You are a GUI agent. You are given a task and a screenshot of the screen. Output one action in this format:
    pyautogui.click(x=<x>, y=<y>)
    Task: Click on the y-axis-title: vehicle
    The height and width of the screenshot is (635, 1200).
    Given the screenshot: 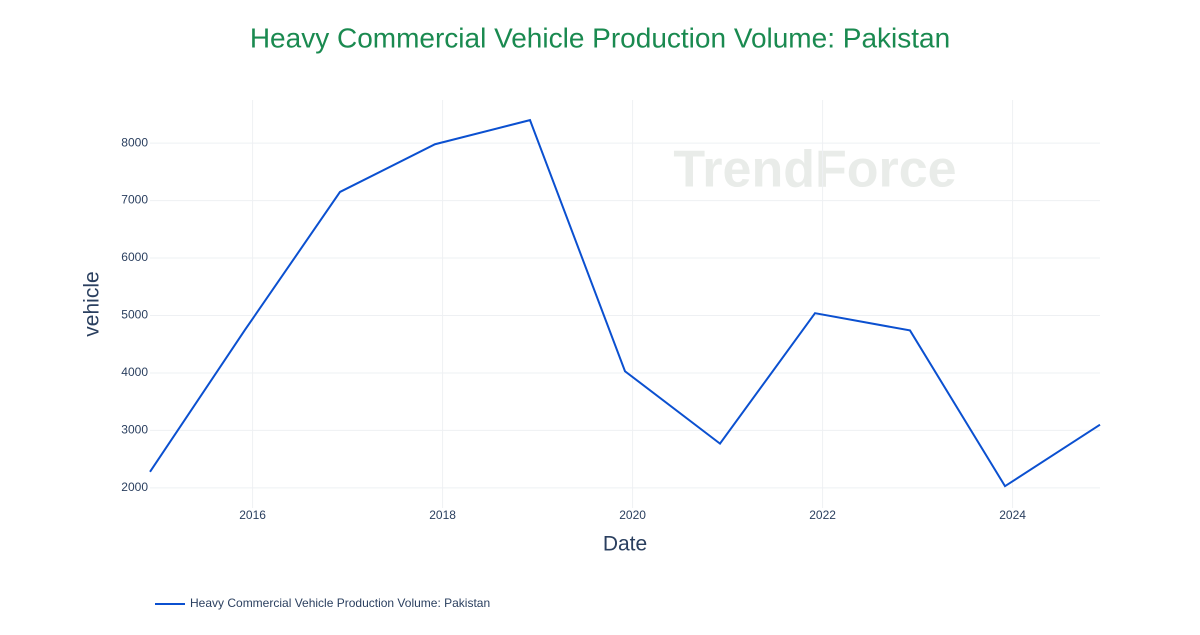 What is the action you would take?
    pyautogui.click(x=92, y=303)
    